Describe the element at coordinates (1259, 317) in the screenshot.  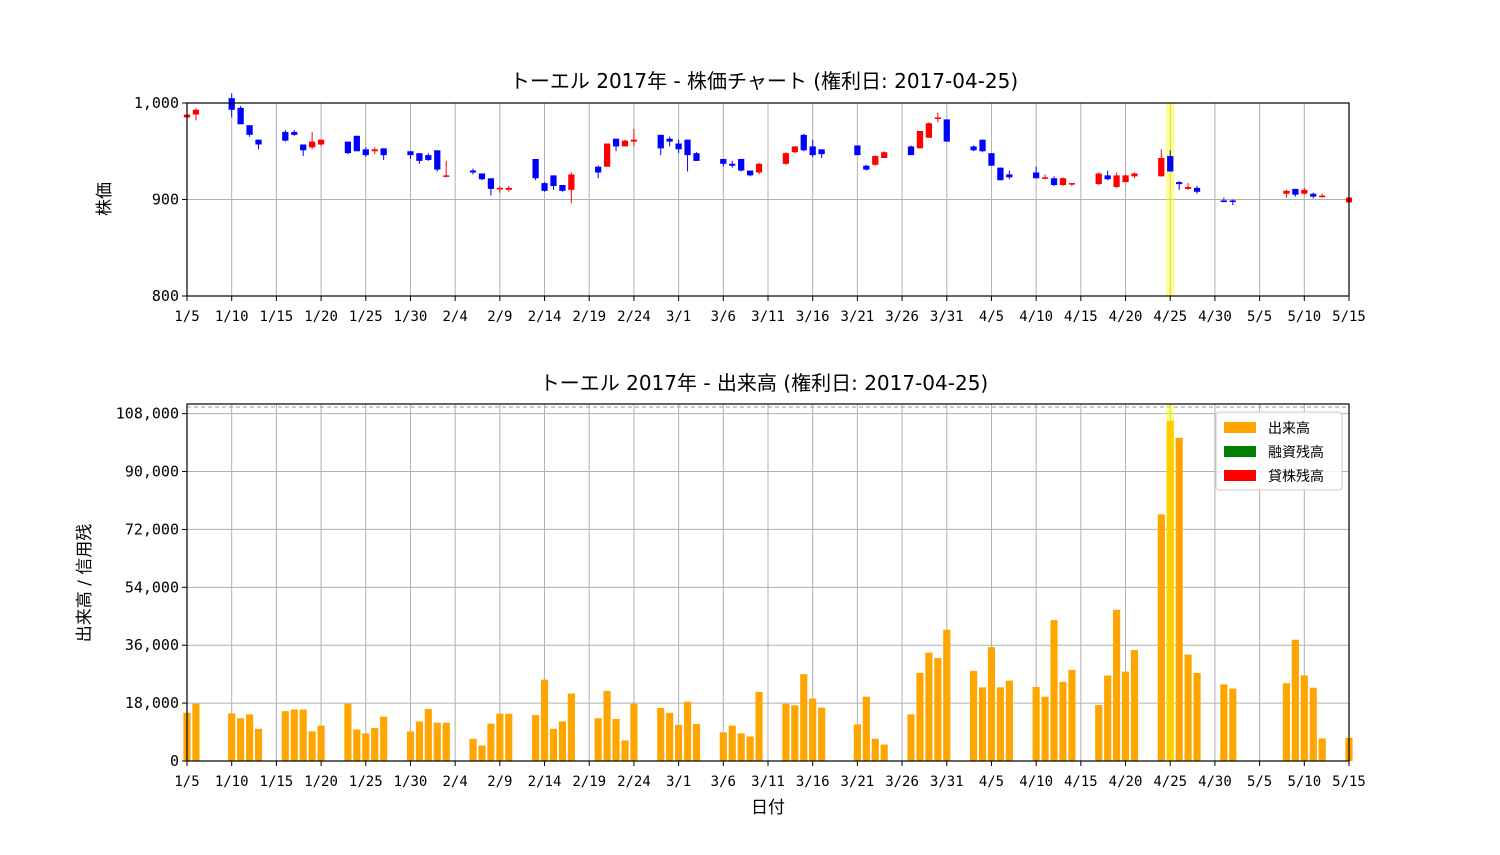
I see `price-x-tick-label: 5/5` at that location.